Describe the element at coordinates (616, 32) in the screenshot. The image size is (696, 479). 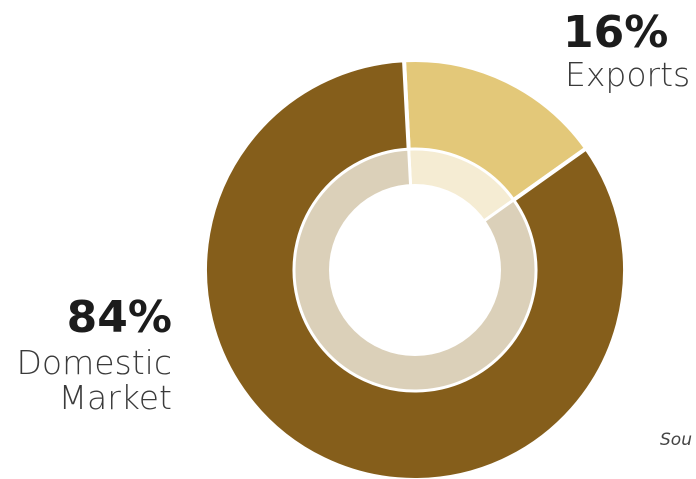
I see `exports-percent-label: 16%` at that location.